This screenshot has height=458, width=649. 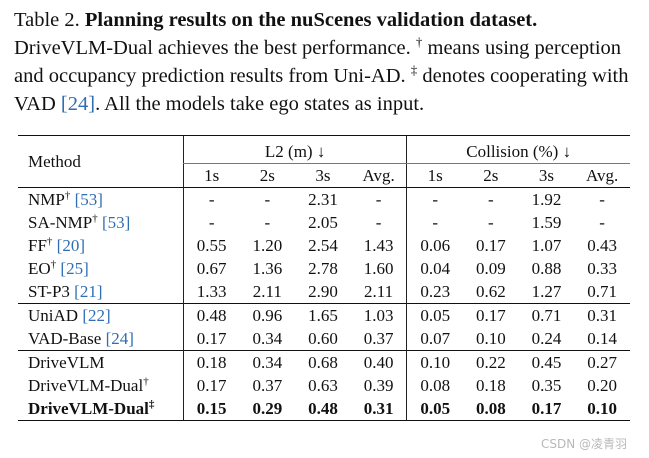 What do you see at coordinates (419, 42) in the screenshot?
I see `caption-dagger: †` at bounding box center [419, 42].